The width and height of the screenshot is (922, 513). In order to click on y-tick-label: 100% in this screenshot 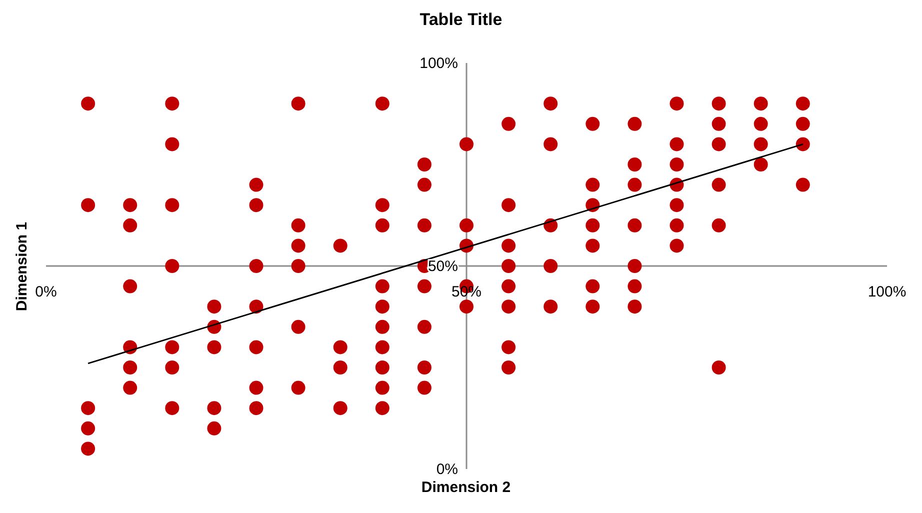, I will do `click(439, 63)`.